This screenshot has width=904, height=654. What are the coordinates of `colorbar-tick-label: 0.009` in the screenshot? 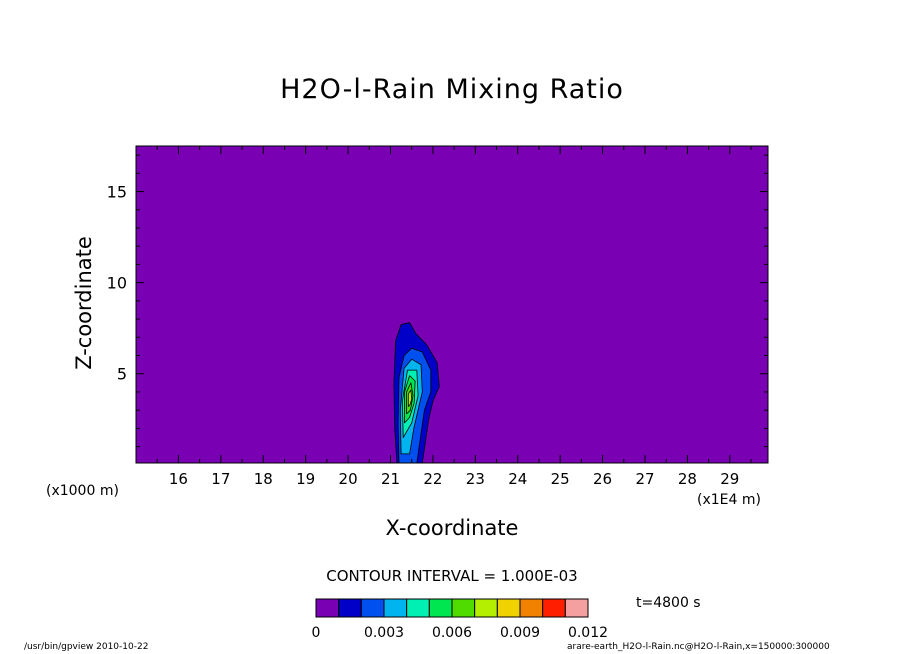 It's located at (520, 633).